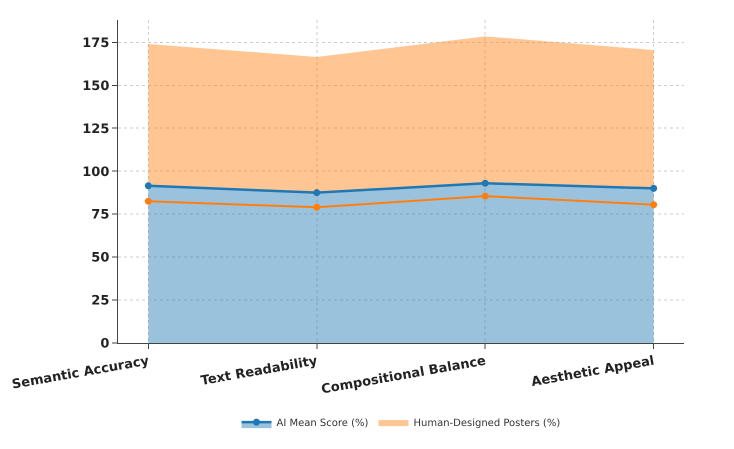 The height and width of the screenshot is (449, 734). What do you see at coordinates (322, 423) in the screenshot?
I see `legend-label: AI Mean Score (%)` at bounding box center [322, 423].